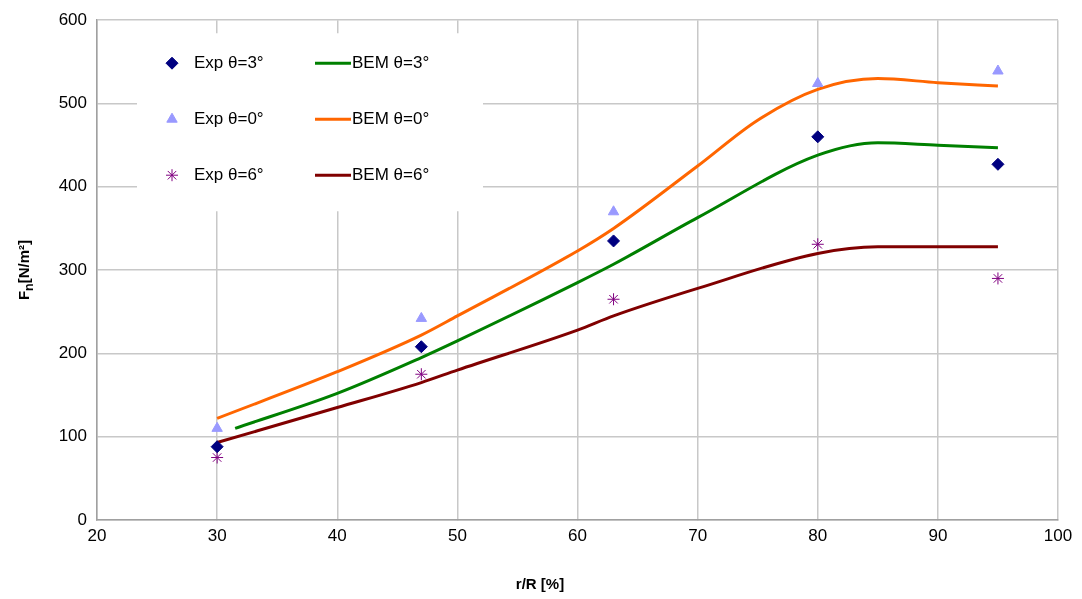 Image resolution: width=1082 pixels, height=599 pixels. Describe the element at coordinates (1058, 535) in the screenshot. I see `x-tick-label: 100` at that location.